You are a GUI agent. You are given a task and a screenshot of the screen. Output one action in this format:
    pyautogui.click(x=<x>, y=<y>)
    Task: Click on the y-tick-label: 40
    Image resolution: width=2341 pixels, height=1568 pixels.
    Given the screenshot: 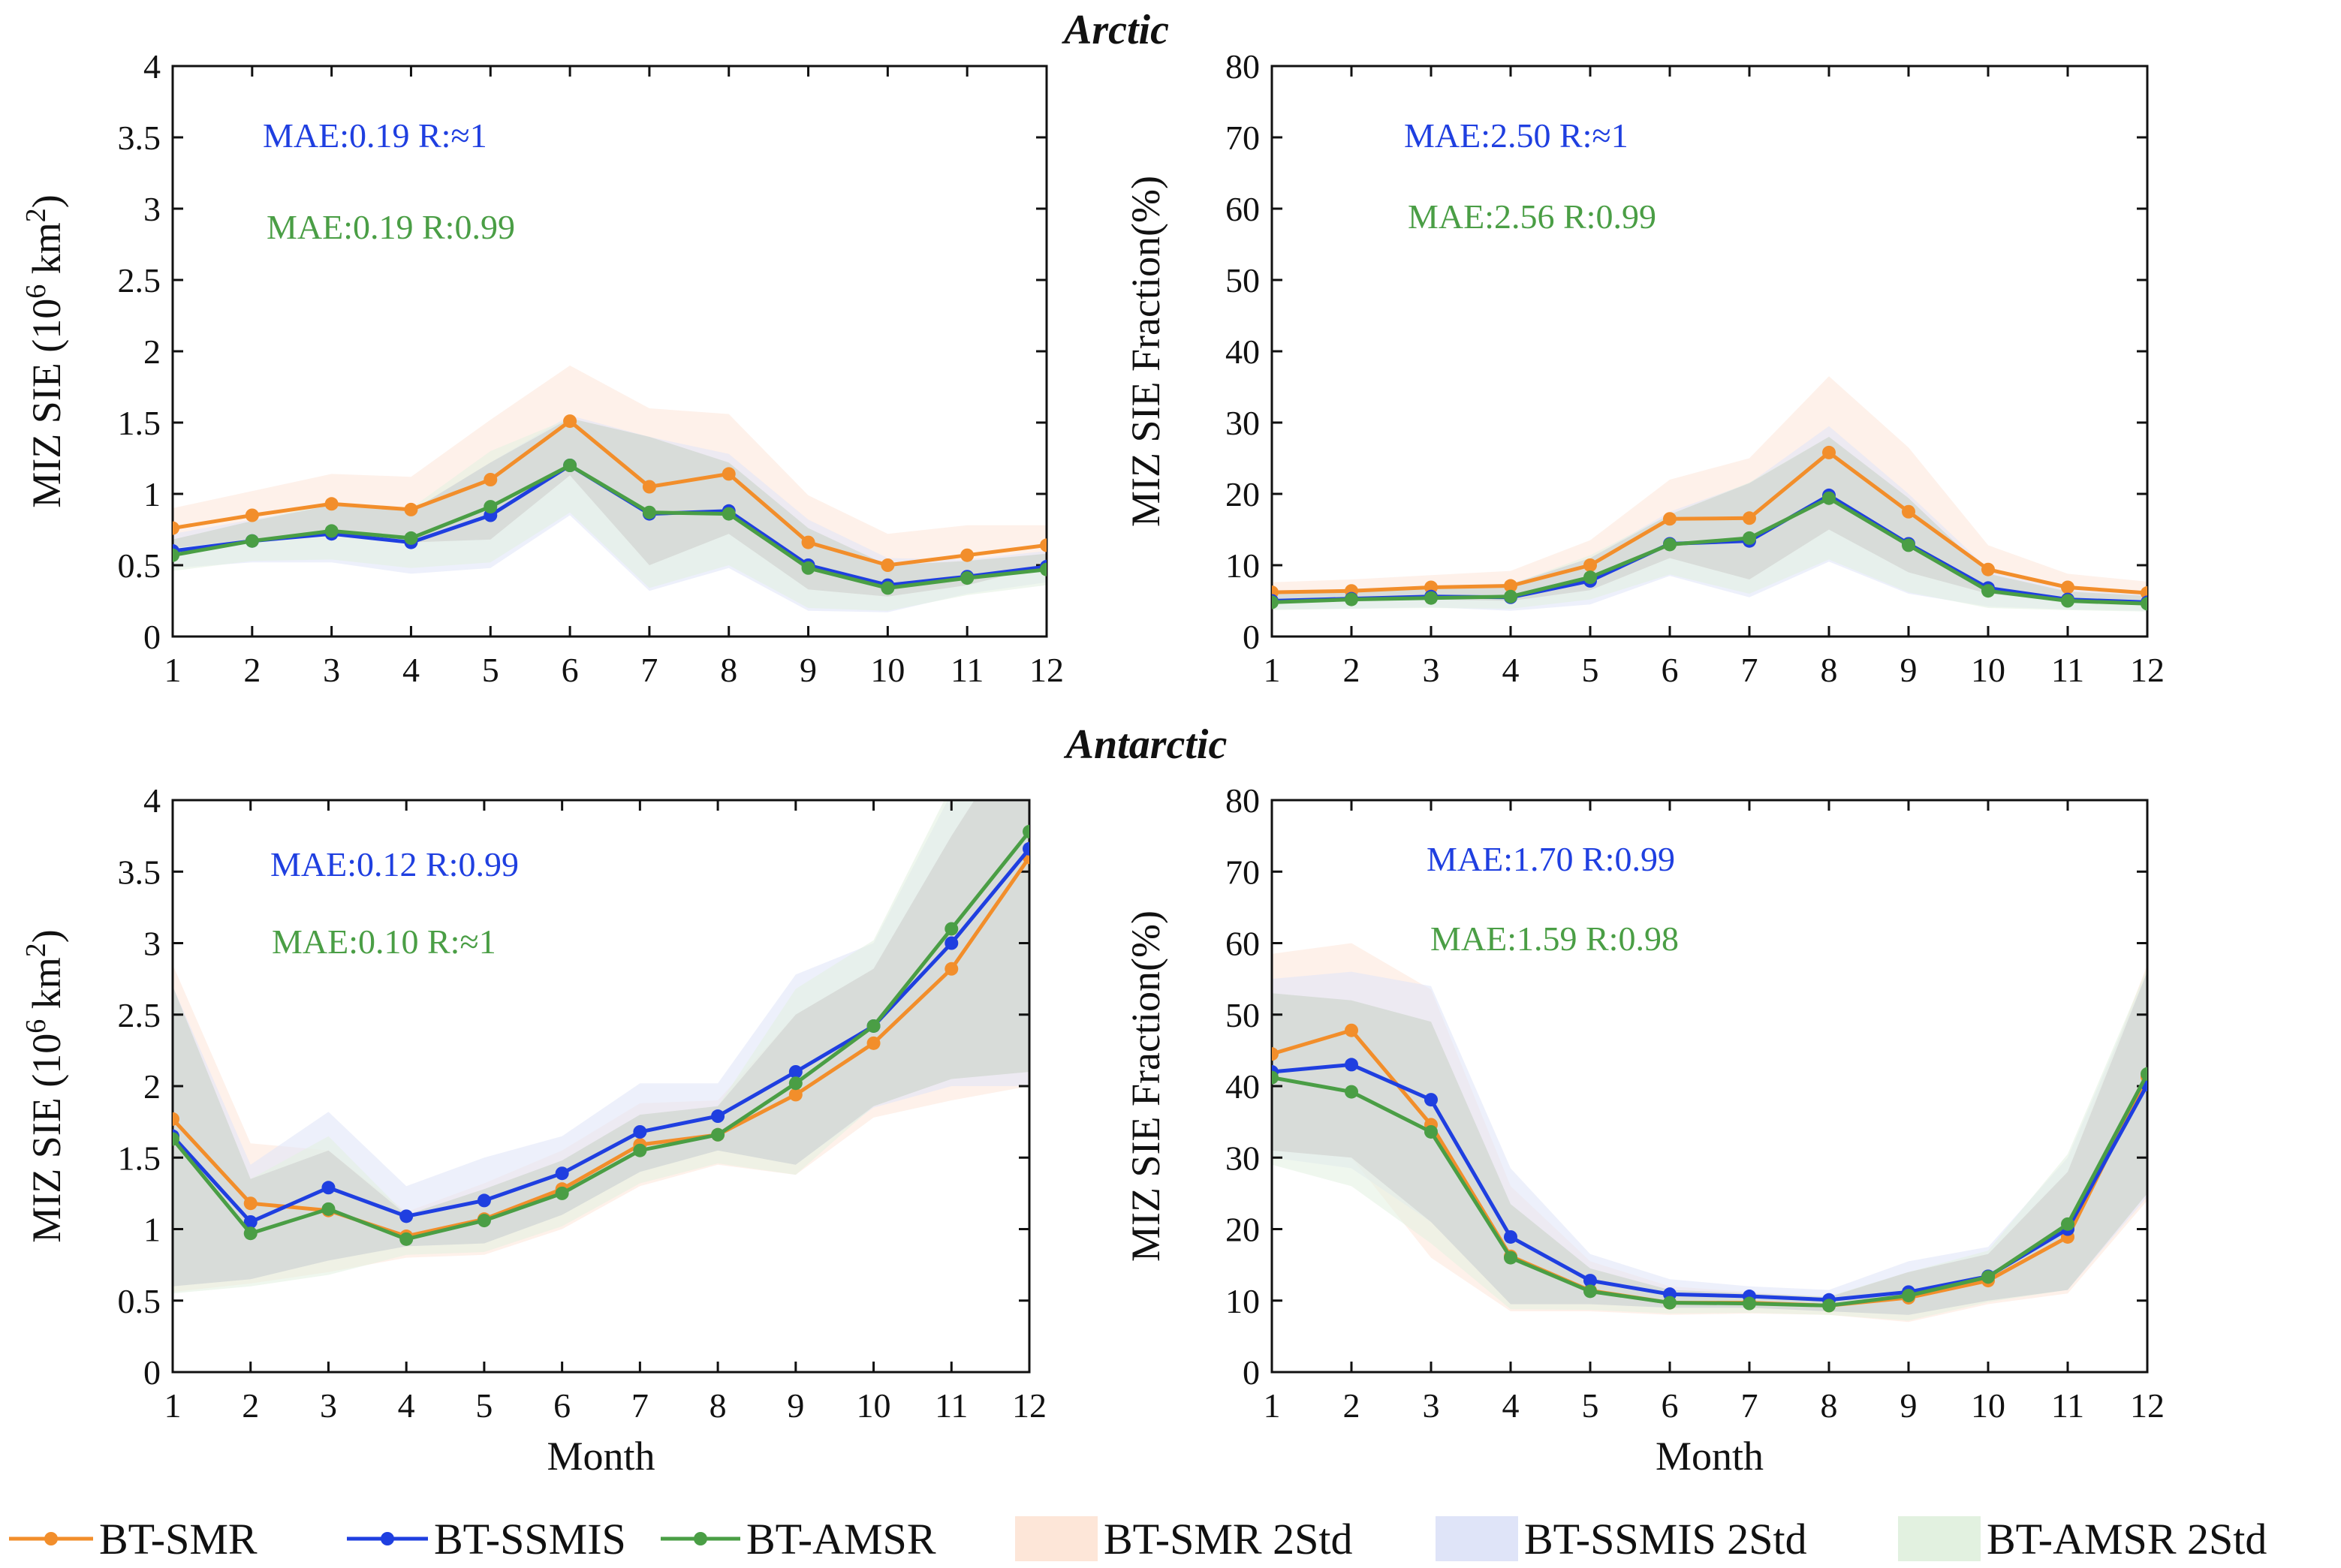 What is the action you would take?
    pyautogui.click(x=1242, y=352)
    